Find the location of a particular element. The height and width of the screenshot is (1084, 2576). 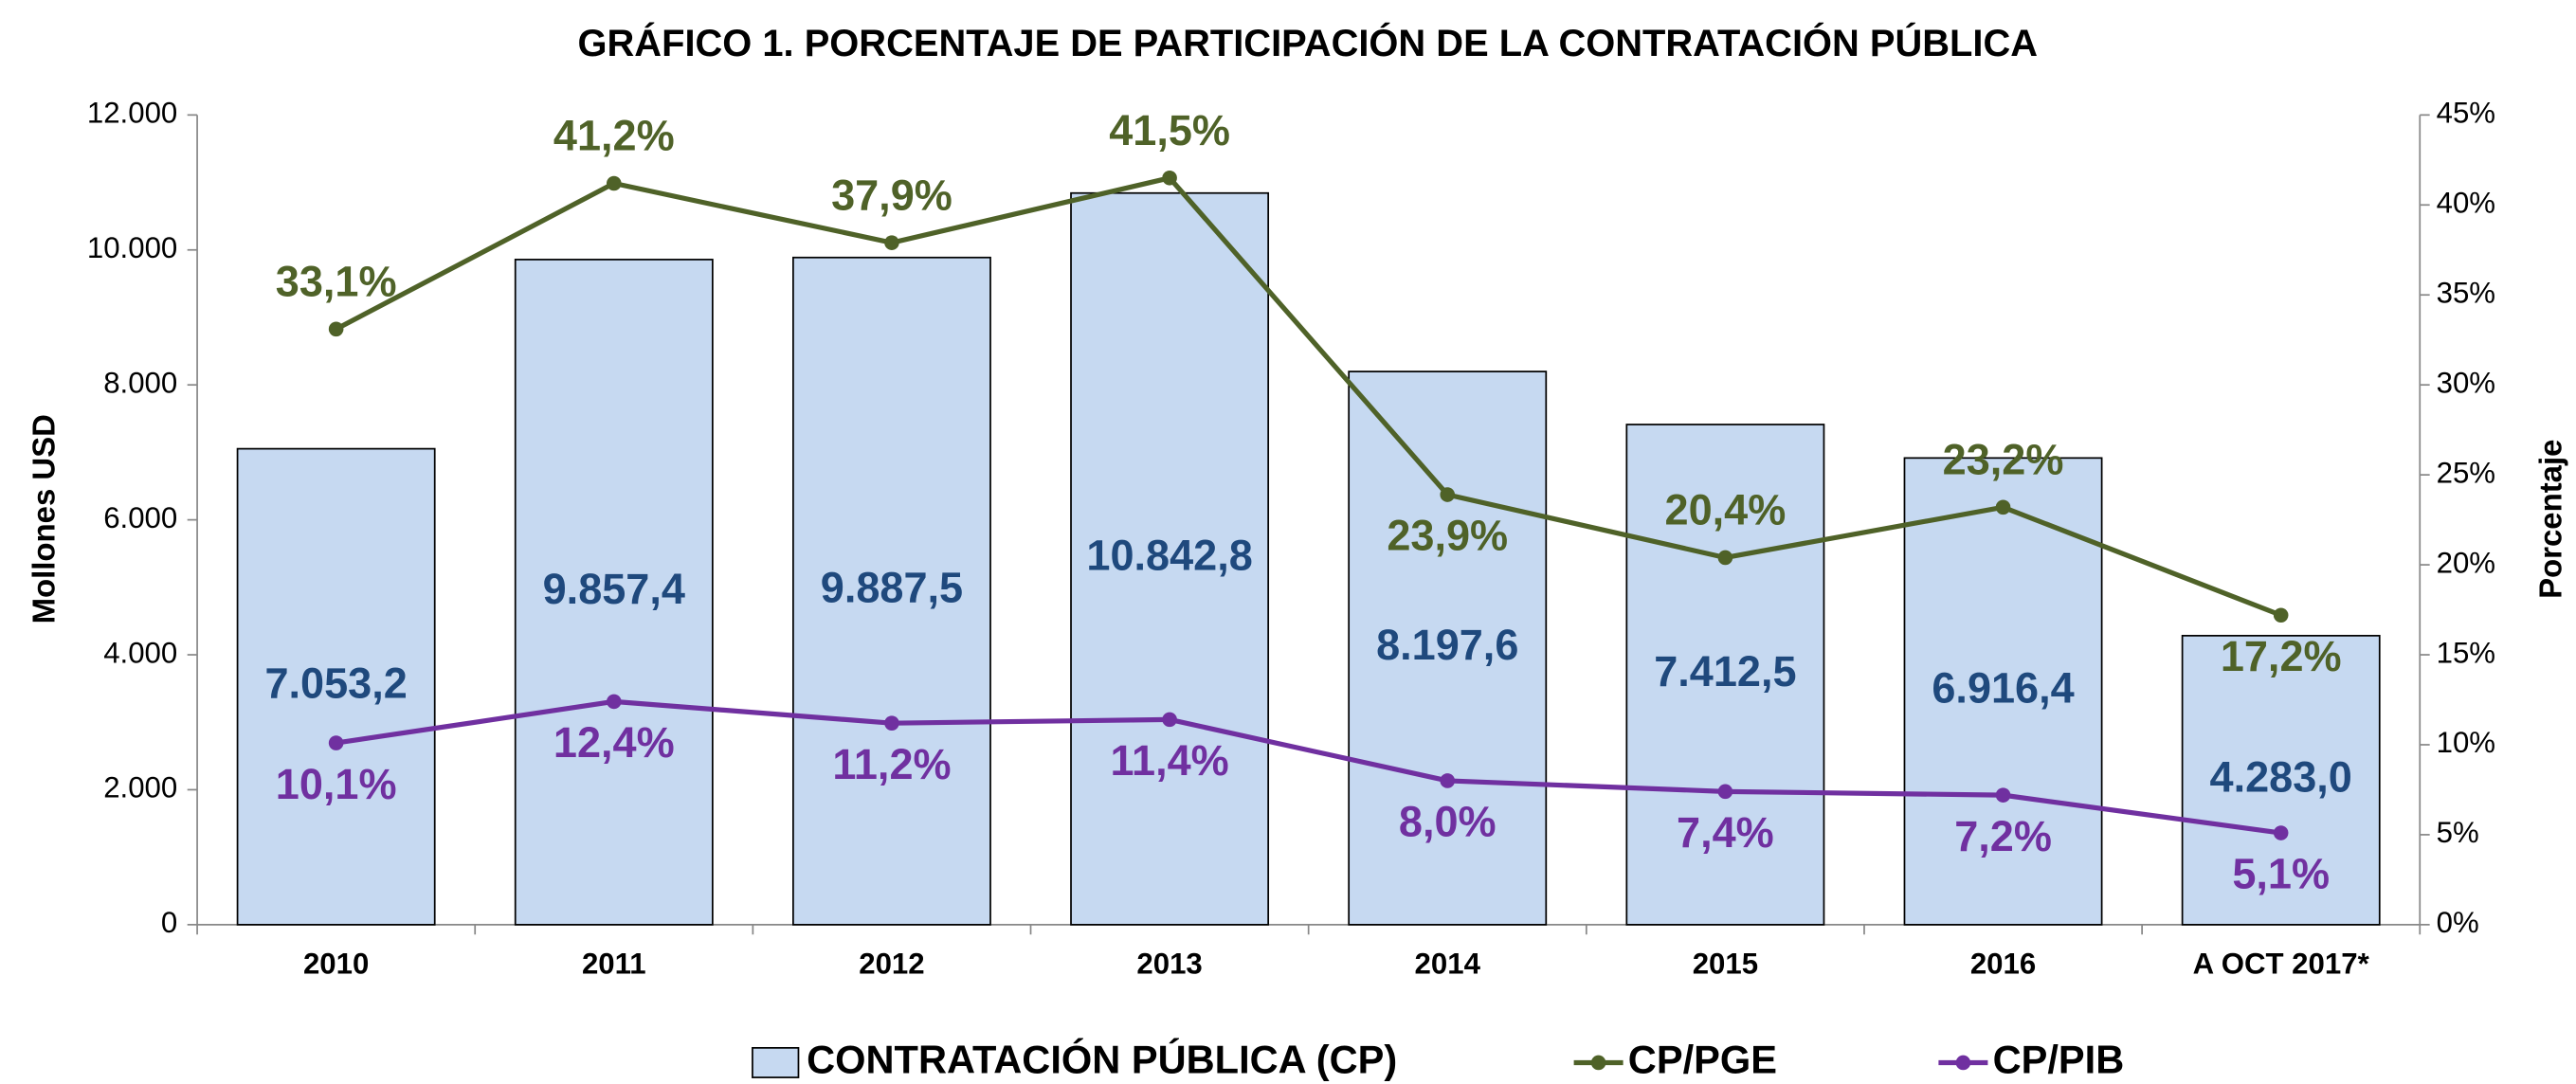

line-value-label: 8,0% is located at coordinates (1448, 822).